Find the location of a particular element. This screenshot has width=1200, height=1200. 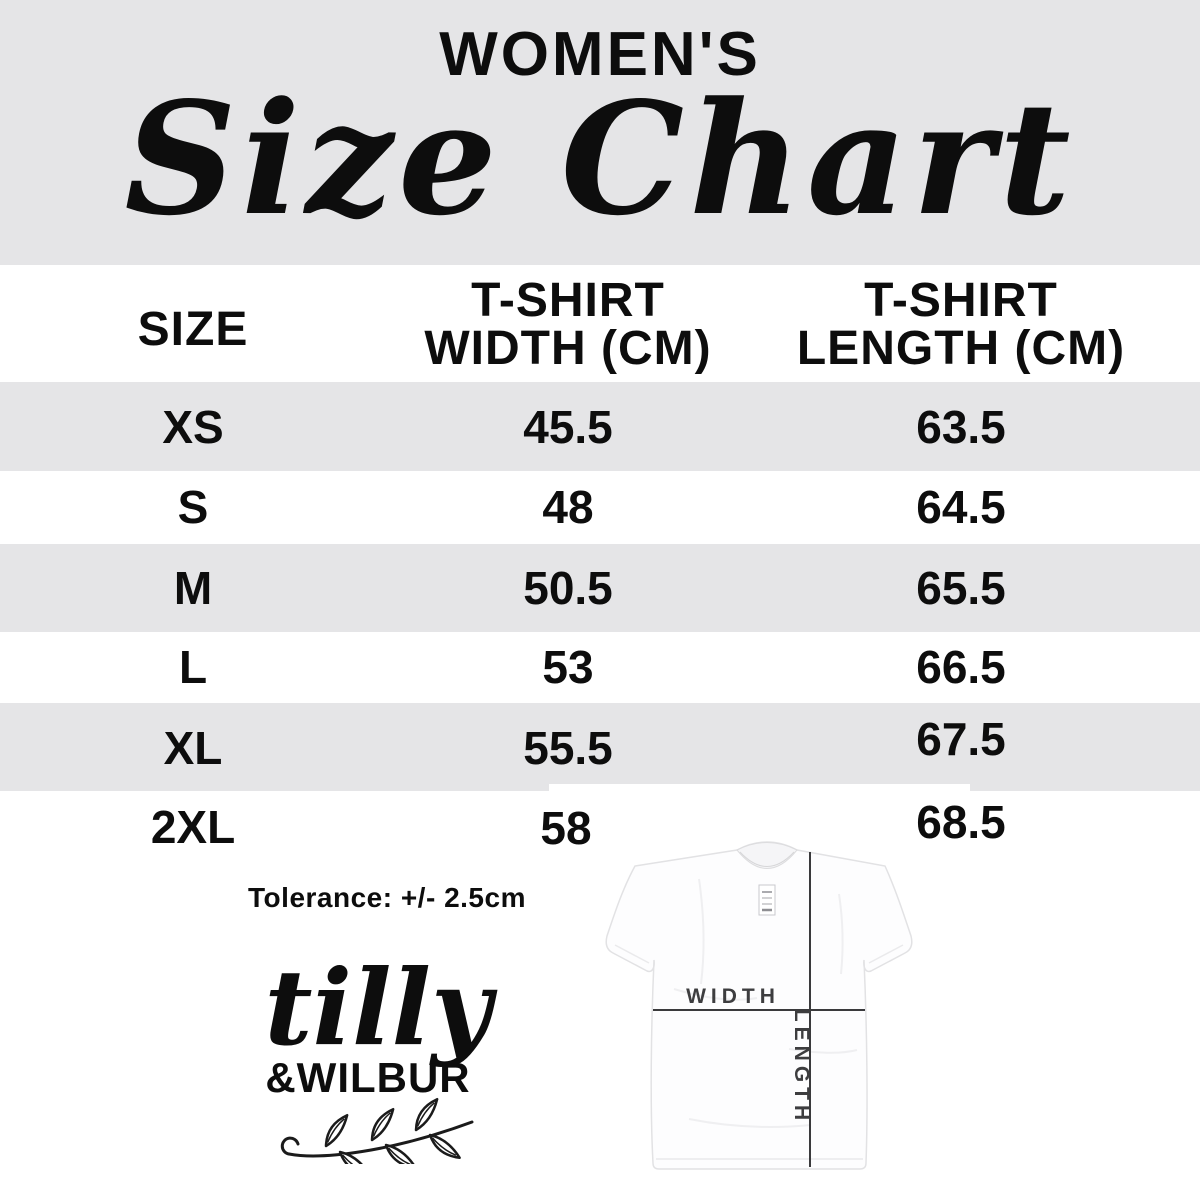

row-xl-size: XL is located at coordinates (193, 748).